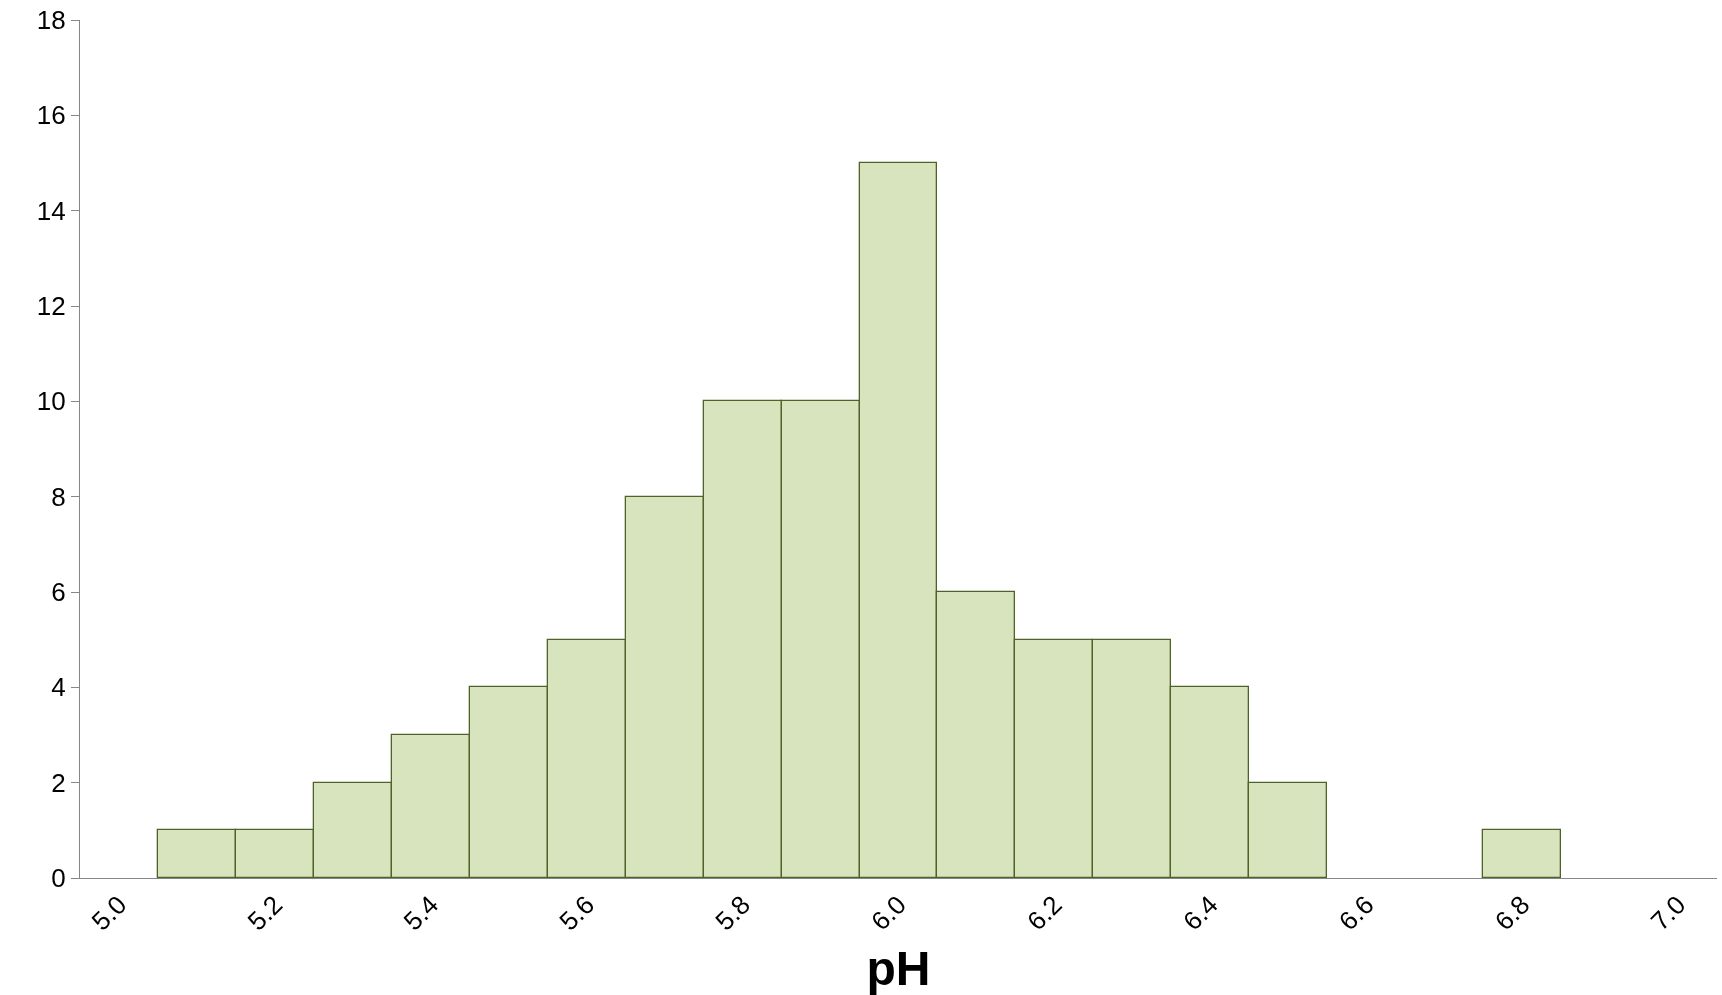 The width and height of the screenshot is (1722, 995). Describe the element at coordinates (109, 913) in the screenshot. I see `x-tick-label: 5.0` at that location.